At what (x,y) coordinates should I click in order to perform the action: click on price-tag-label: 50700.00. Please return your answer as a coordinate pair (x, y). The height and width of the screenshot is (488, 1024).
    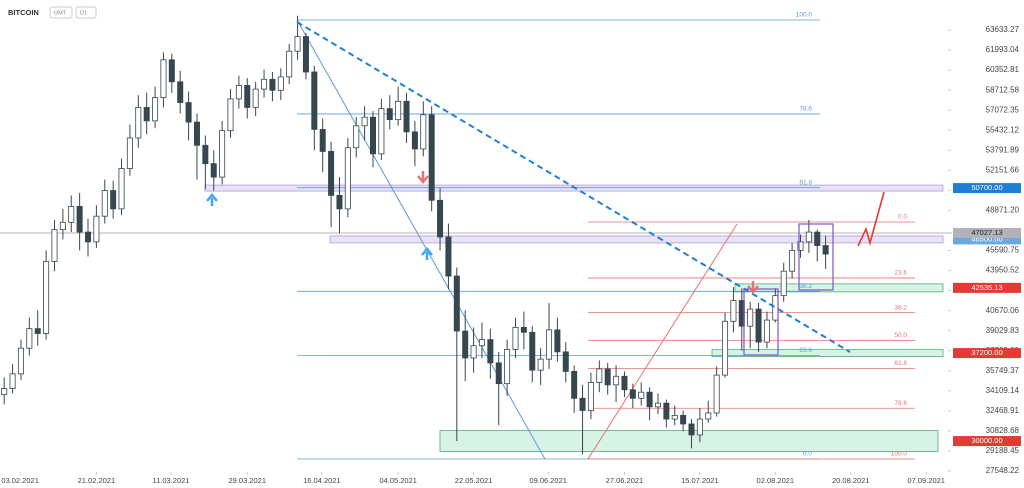
    Looking at the image, I should click on (986, 187).